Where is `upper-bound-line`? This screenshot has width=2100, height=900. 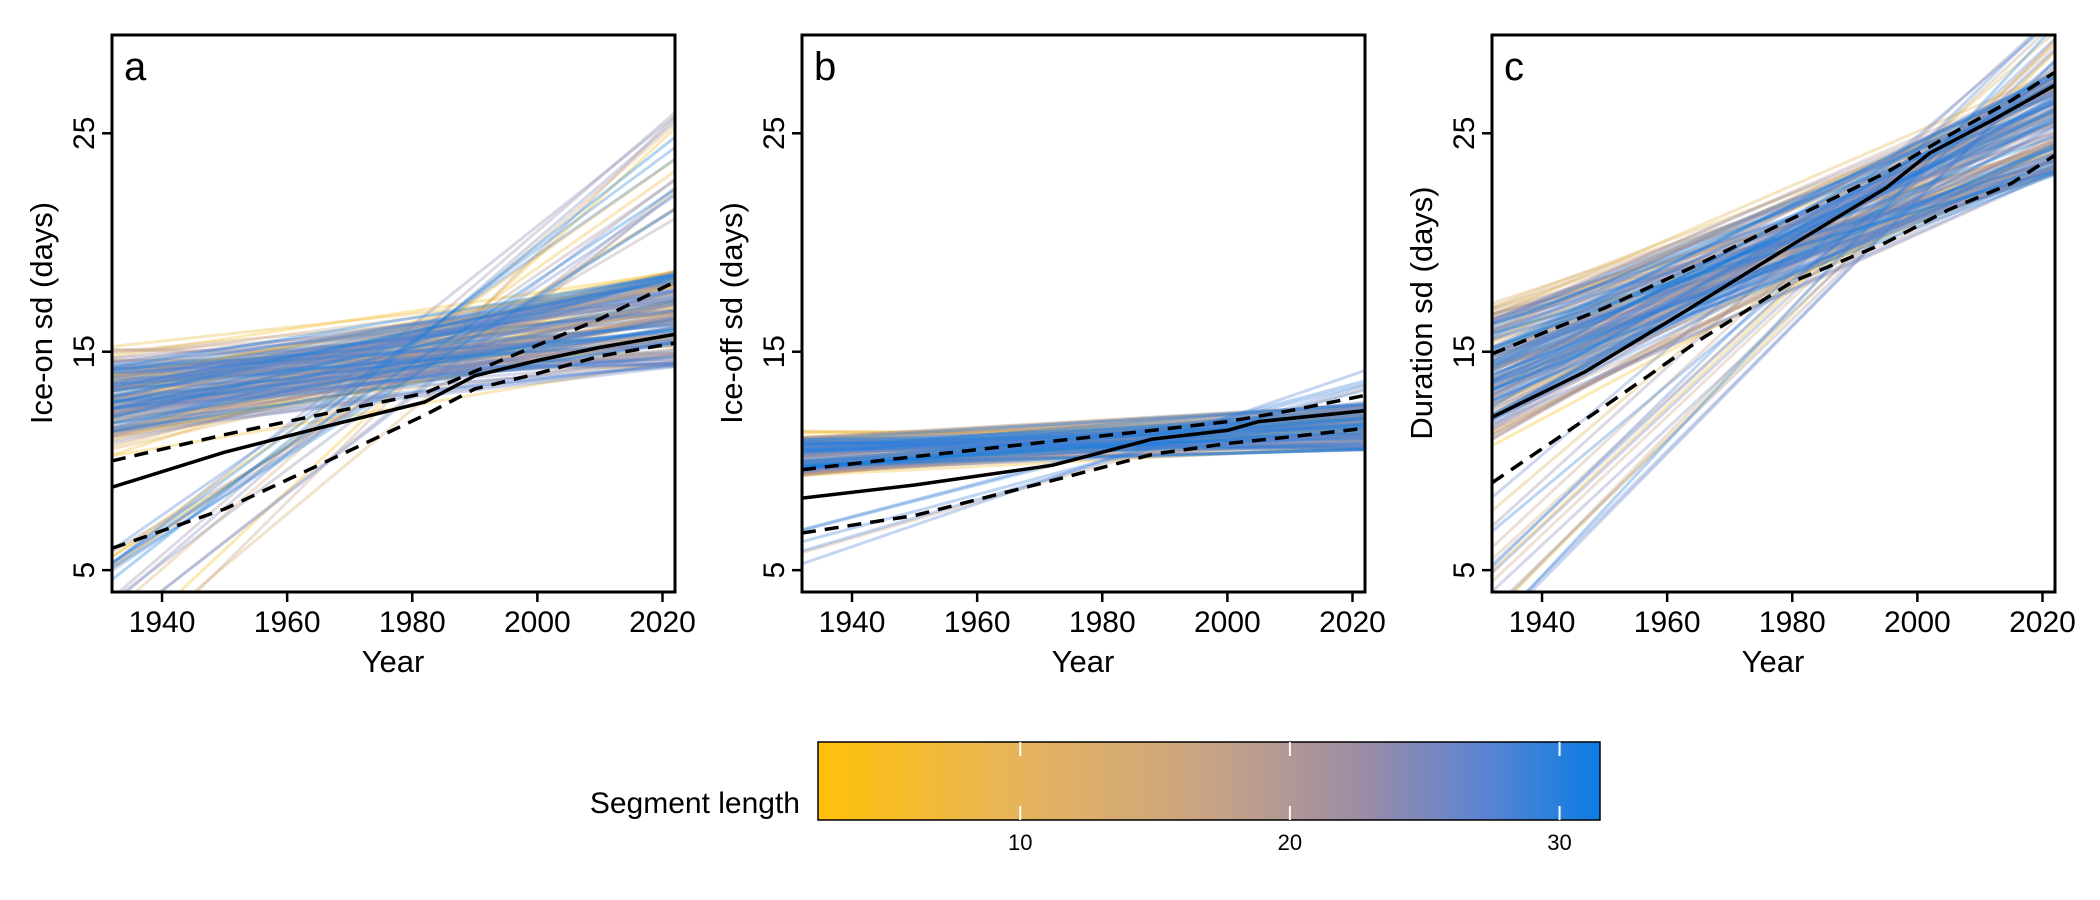 upper-bound-line is located at coordinates (393, 371).